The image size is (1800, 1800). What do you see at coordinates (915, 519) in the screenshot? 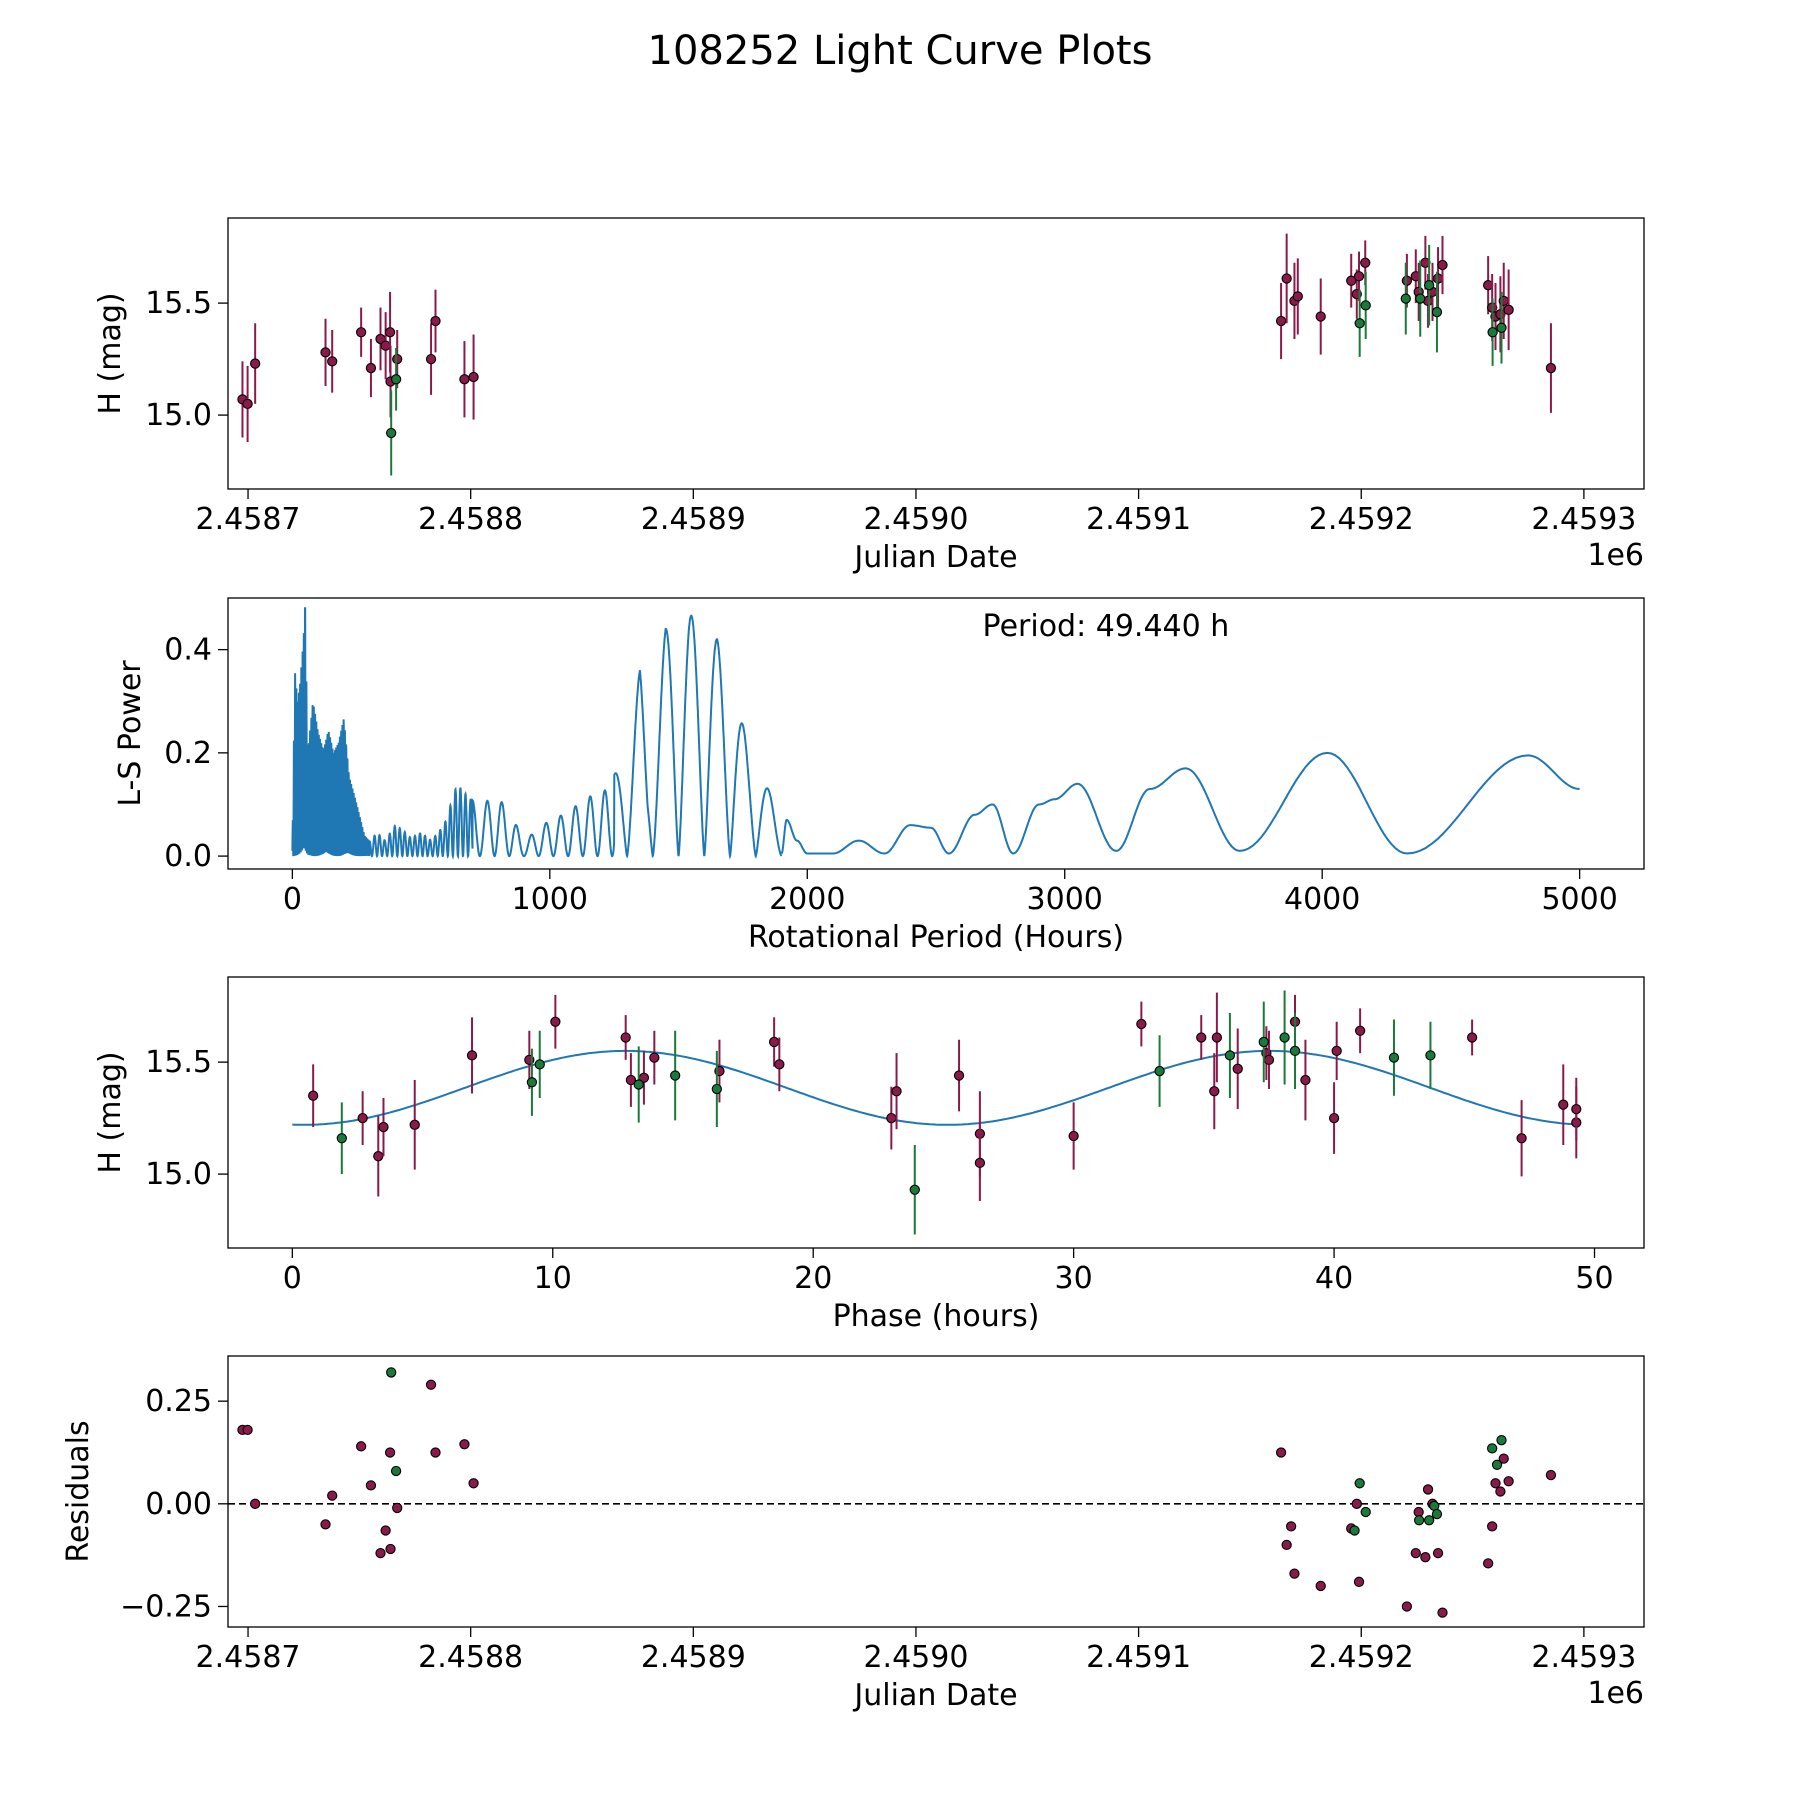
I see `x-tick-label: 2.4590` at bounding box center [915, 519].